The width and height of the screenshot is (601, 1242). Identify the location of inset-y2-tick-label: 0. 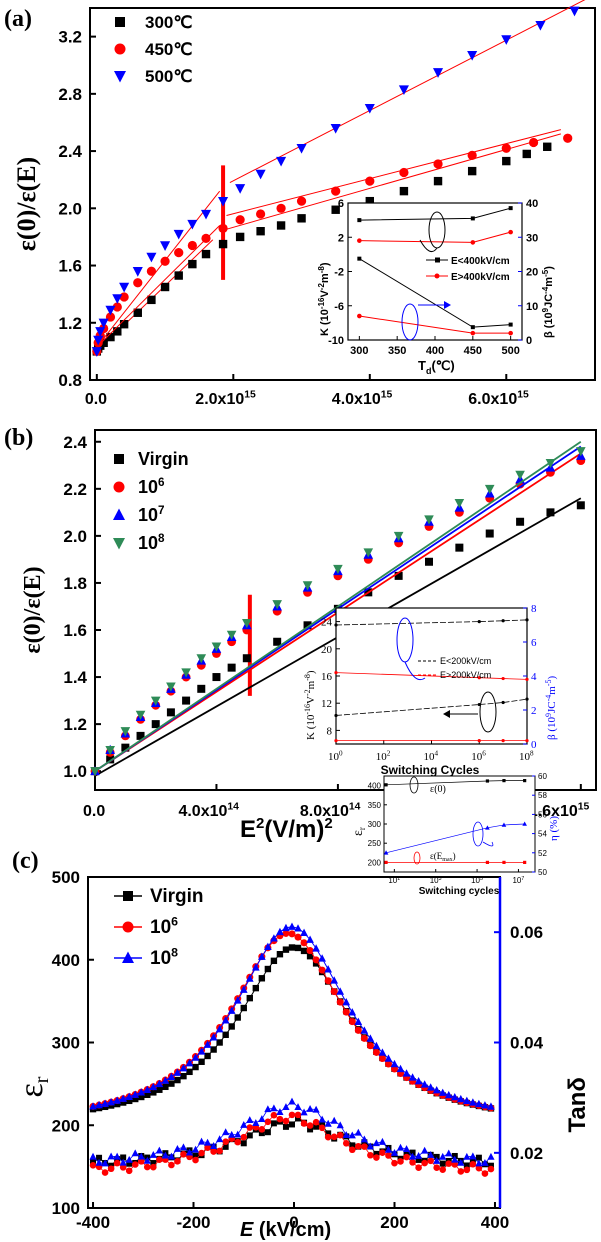
(534, 745).